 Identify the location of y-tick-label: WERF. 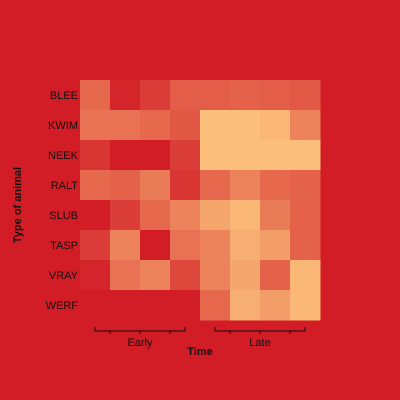
(62, 306).